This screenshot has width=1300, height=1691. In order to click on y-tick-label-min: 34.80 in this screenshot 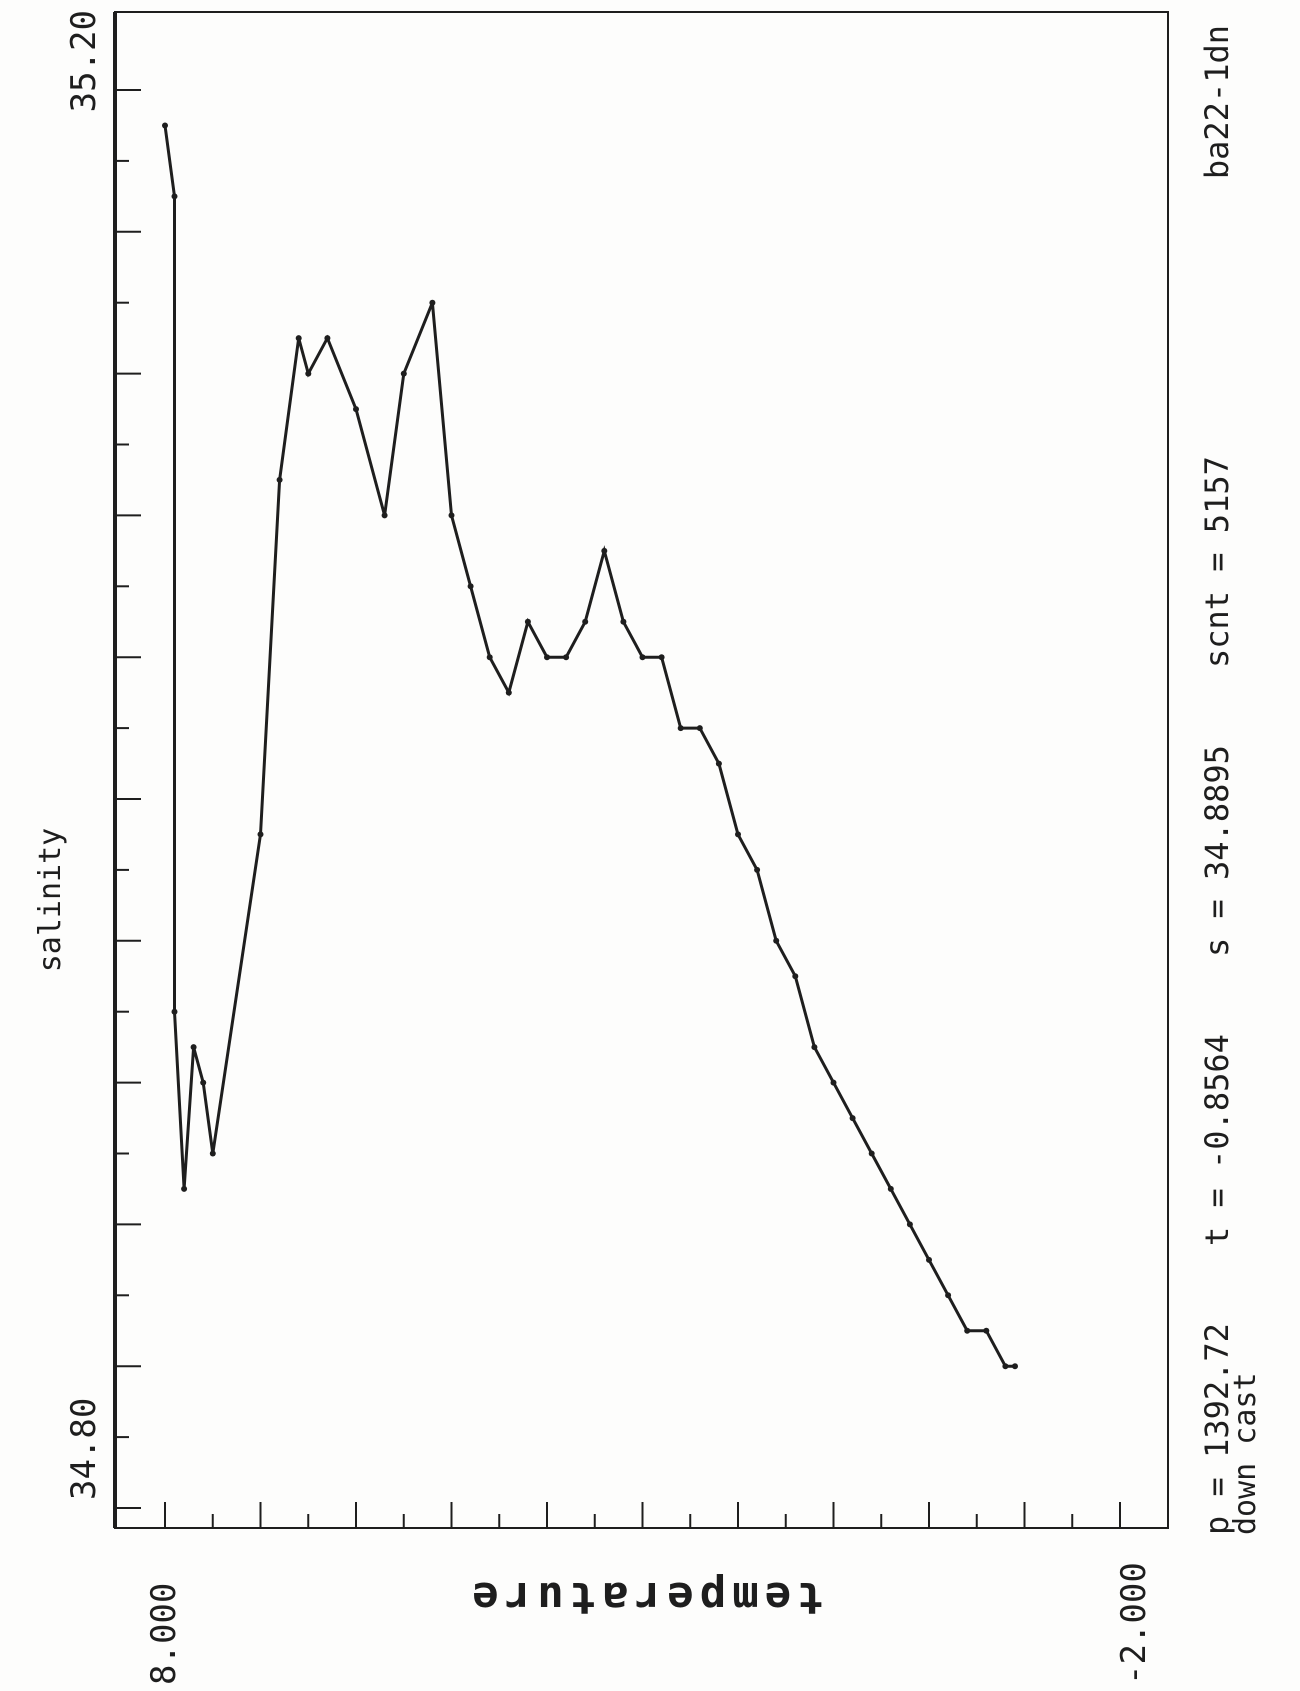, I will do `click(84, 1449)`.